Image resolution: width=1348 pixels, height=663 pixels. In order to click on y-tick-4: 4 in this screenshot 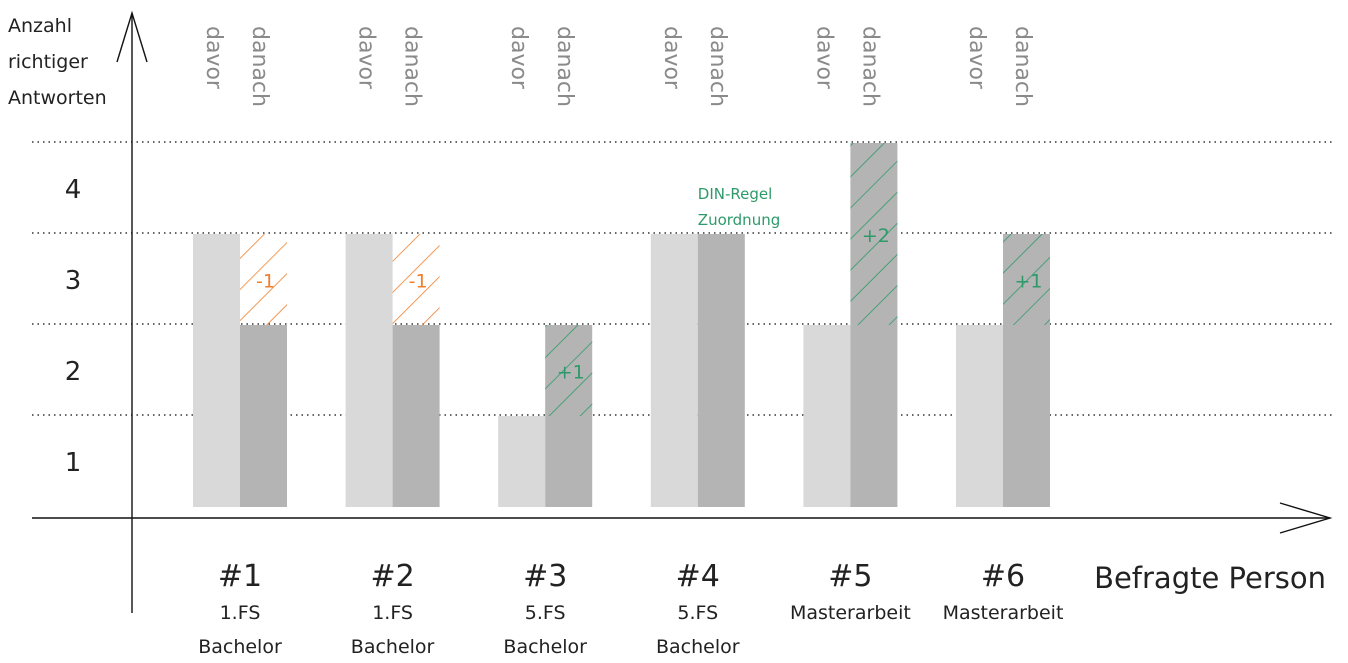, I will do `click(73, 190)`.